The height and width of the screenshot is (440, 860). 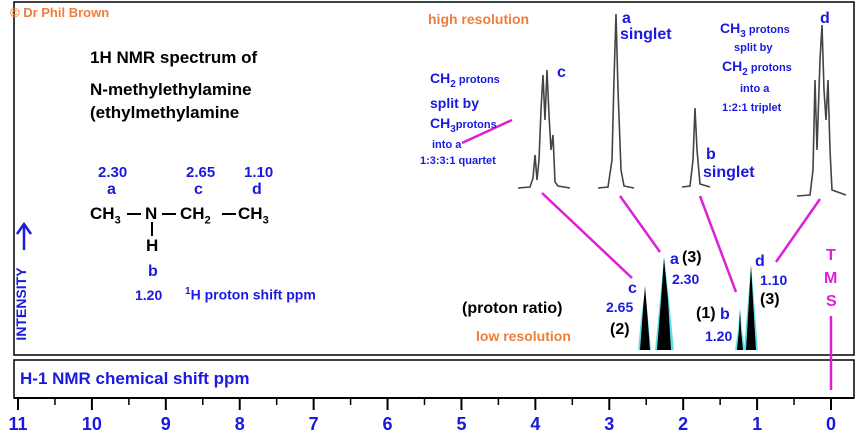 What do you see at coordinates (645, 318) in the screenshot?
I see `peak-c` at bounding box center [645, 318].